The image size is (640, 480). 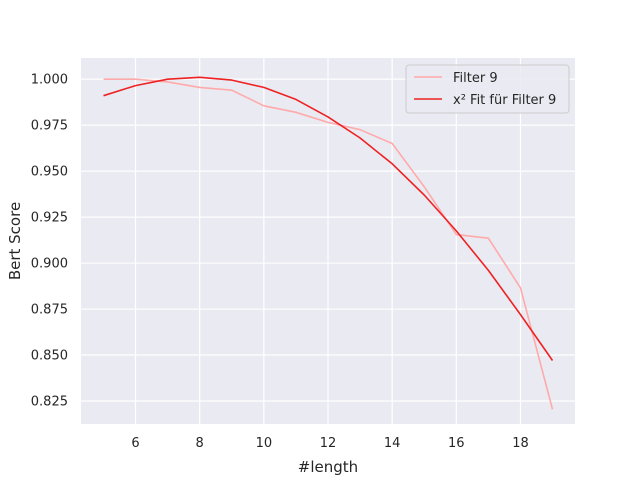 What do you see at coordinates (135, 443) in the screenshot?
I see `x-tick-label: 6` at bounding box center [135, 443].